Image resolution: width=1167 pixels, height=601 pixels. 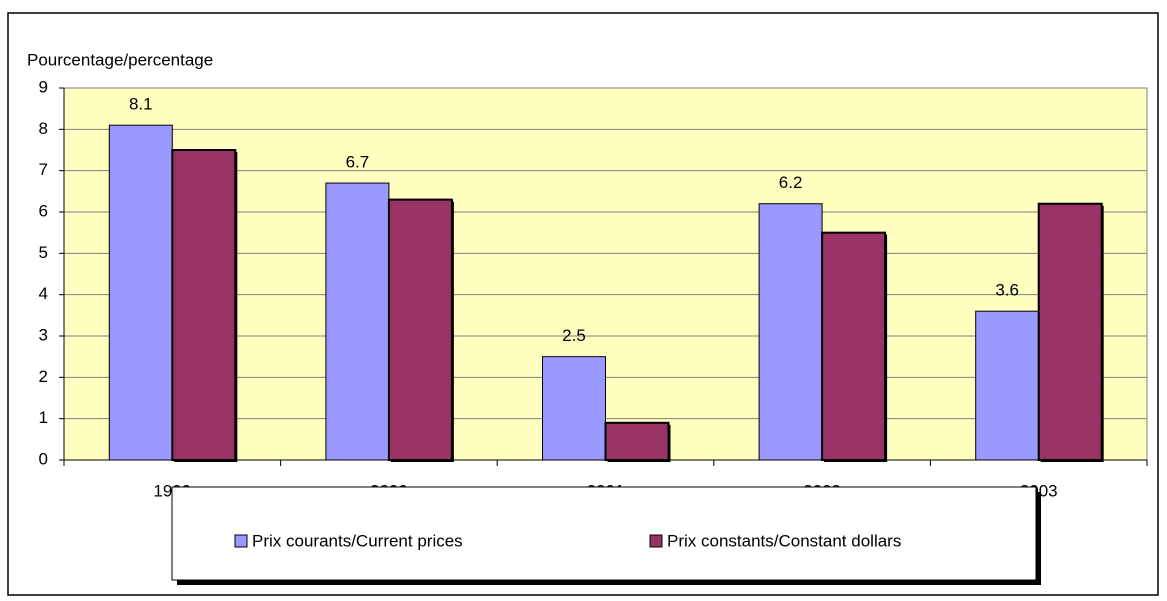 I want to click on y-tick-label: 4, so click(x=43, y=293).